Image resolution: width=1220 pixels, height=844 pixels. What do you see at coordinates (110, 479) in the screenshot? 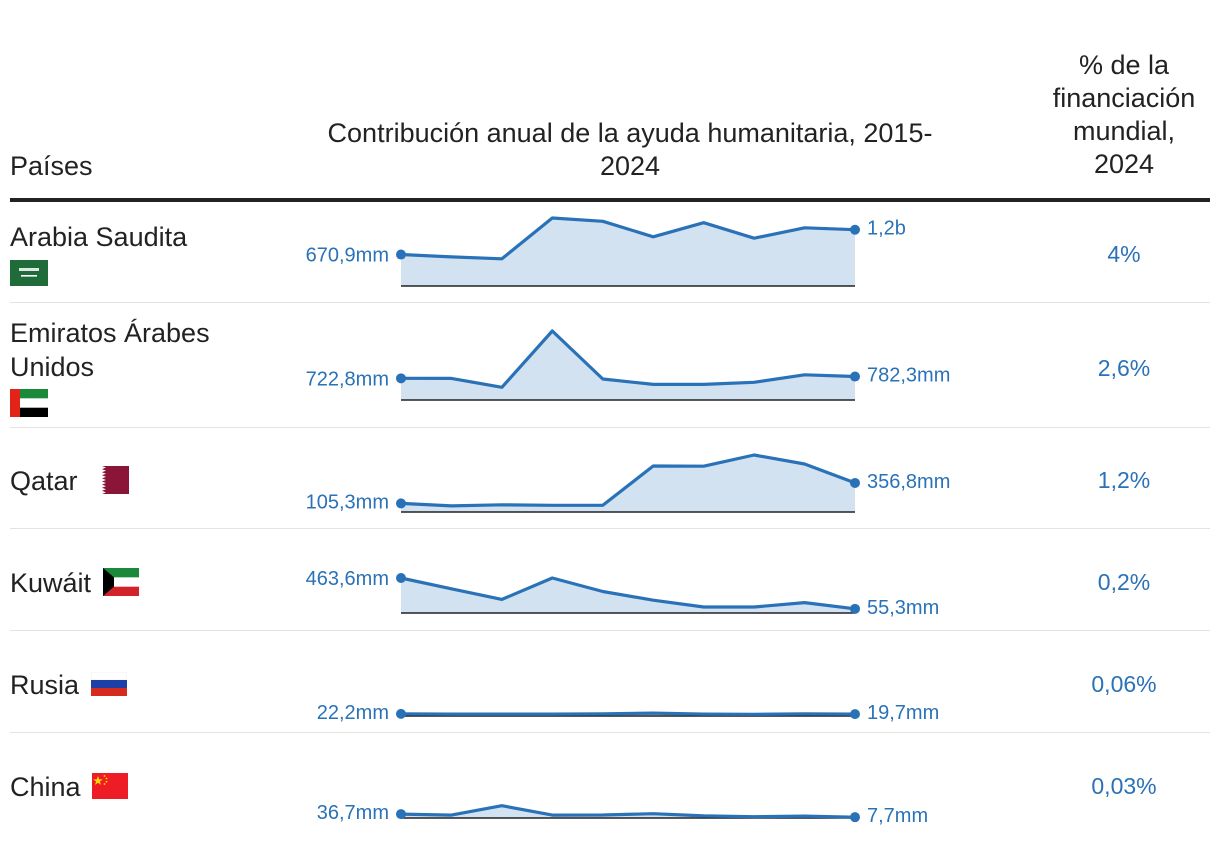
I see `qatar-flag-icon` at bounding box center [110, 479].